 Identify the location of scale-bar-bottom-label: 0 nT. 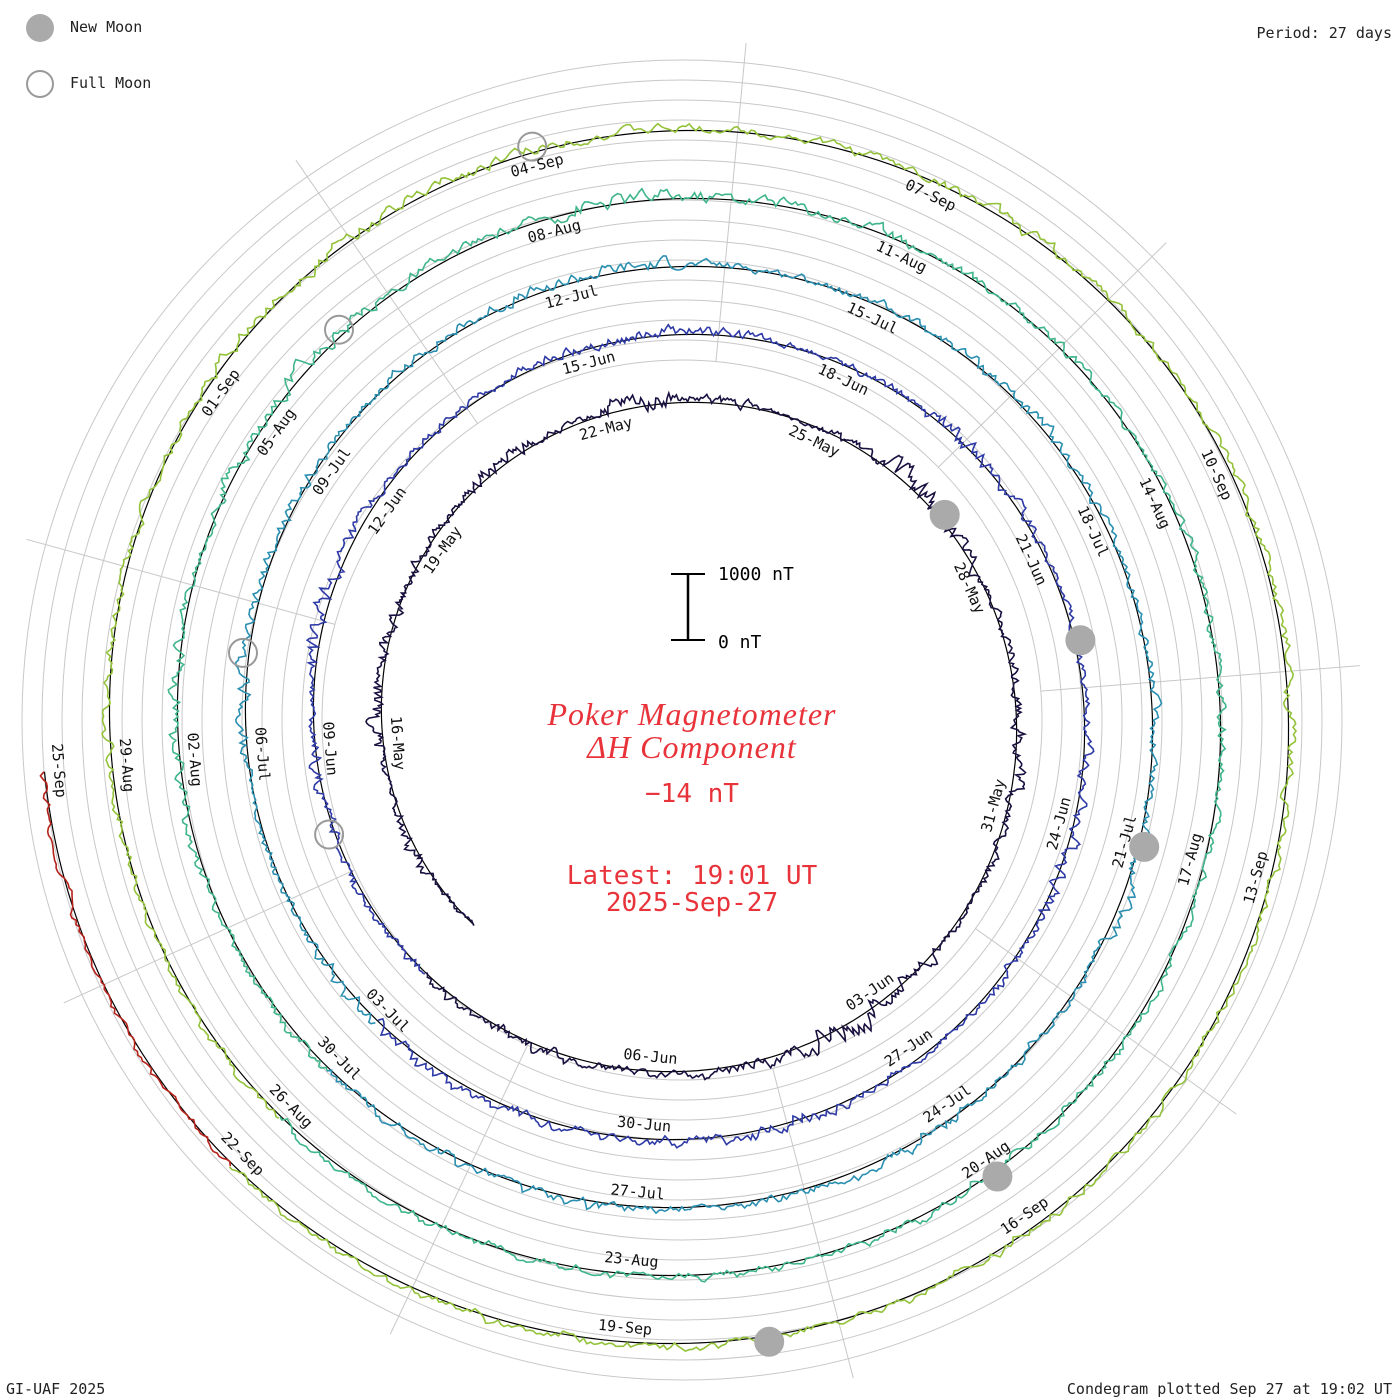
(740, 642).